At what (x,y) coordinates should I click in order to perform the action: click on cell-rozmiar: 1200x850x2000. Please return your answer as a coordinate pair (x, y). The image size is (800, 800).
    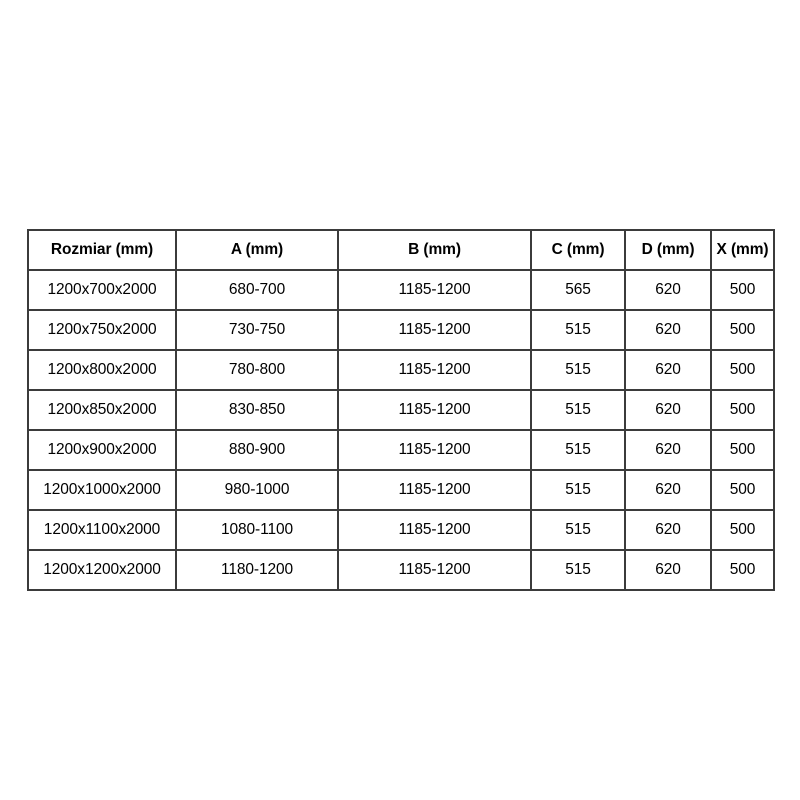
    Looking at the image, I should click on (102, 410).